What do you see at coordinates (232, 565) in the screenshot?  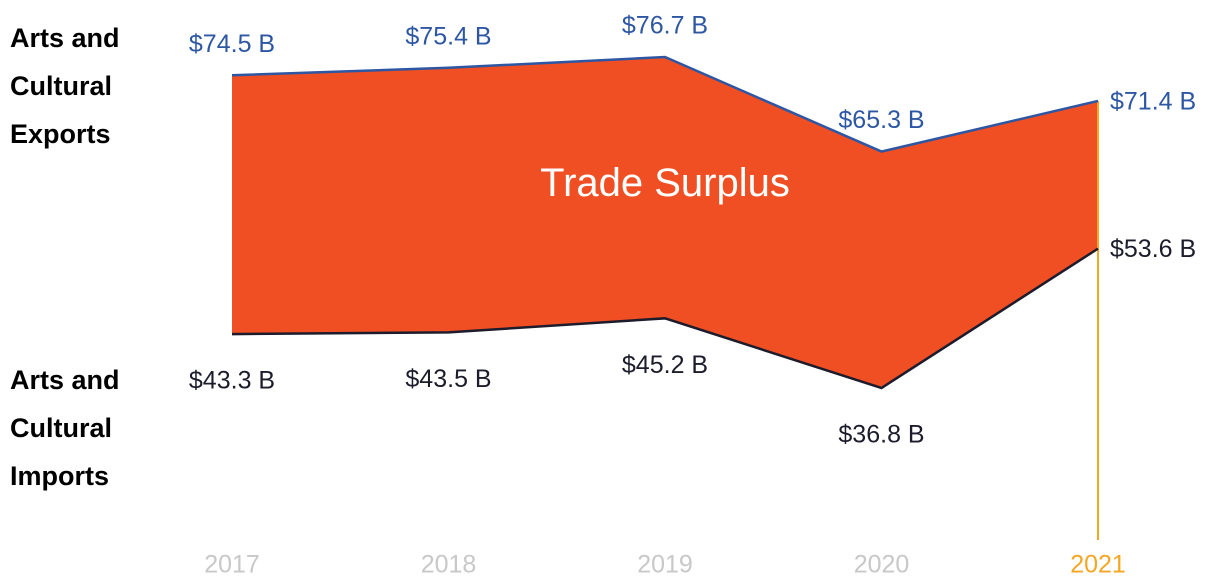 I see `x-tick-label: 2017` at bounding box center [232, 565].